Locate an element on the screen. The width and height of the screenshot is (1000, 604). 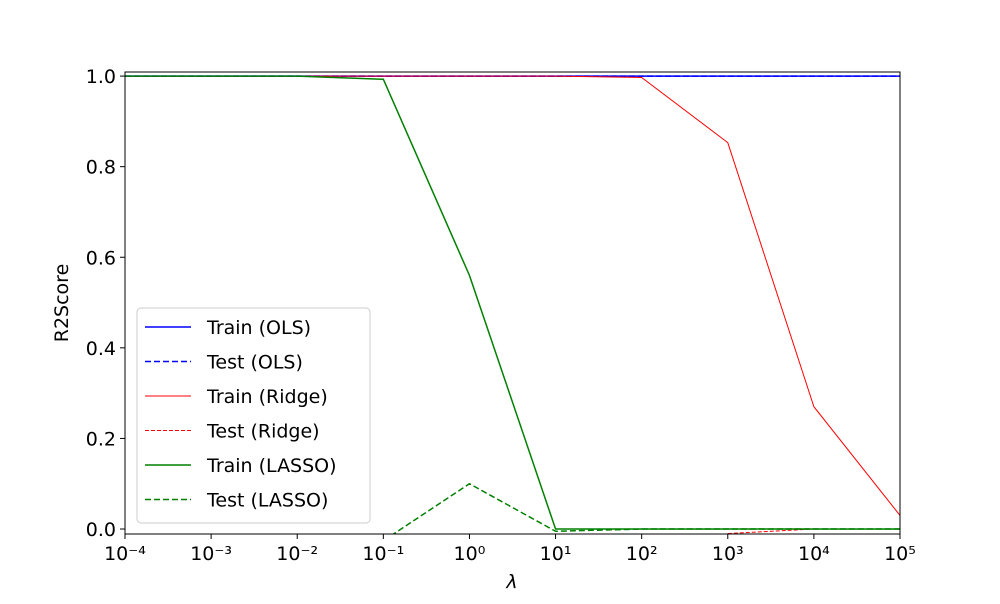
x-tick-label: 10¹ is located at coordinates (556, 554).